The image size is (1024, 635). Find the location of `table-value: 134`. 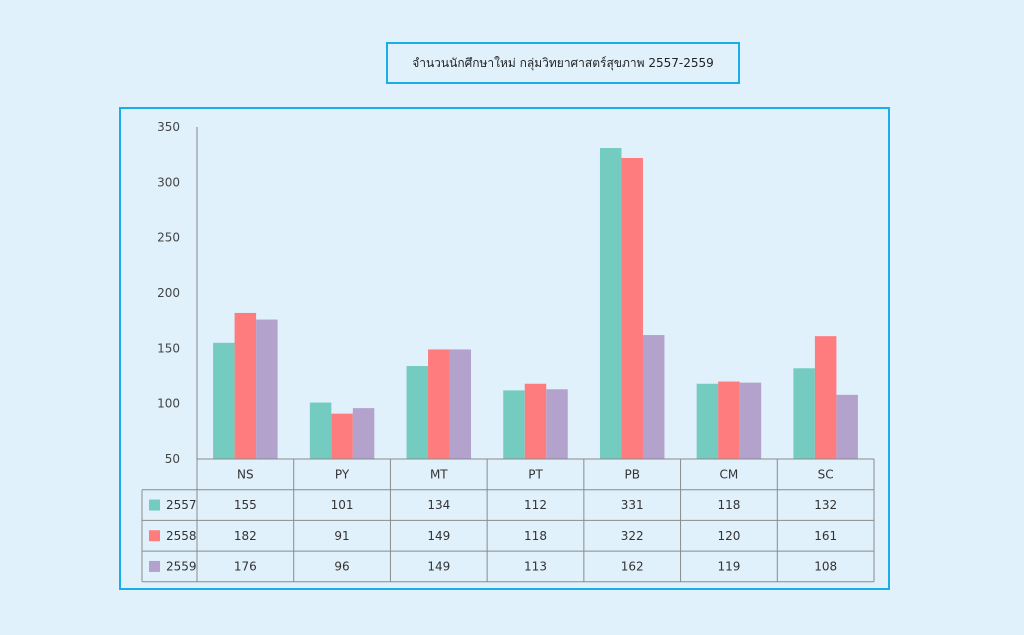

table-value: 134 is located at coordinates (438, 505).